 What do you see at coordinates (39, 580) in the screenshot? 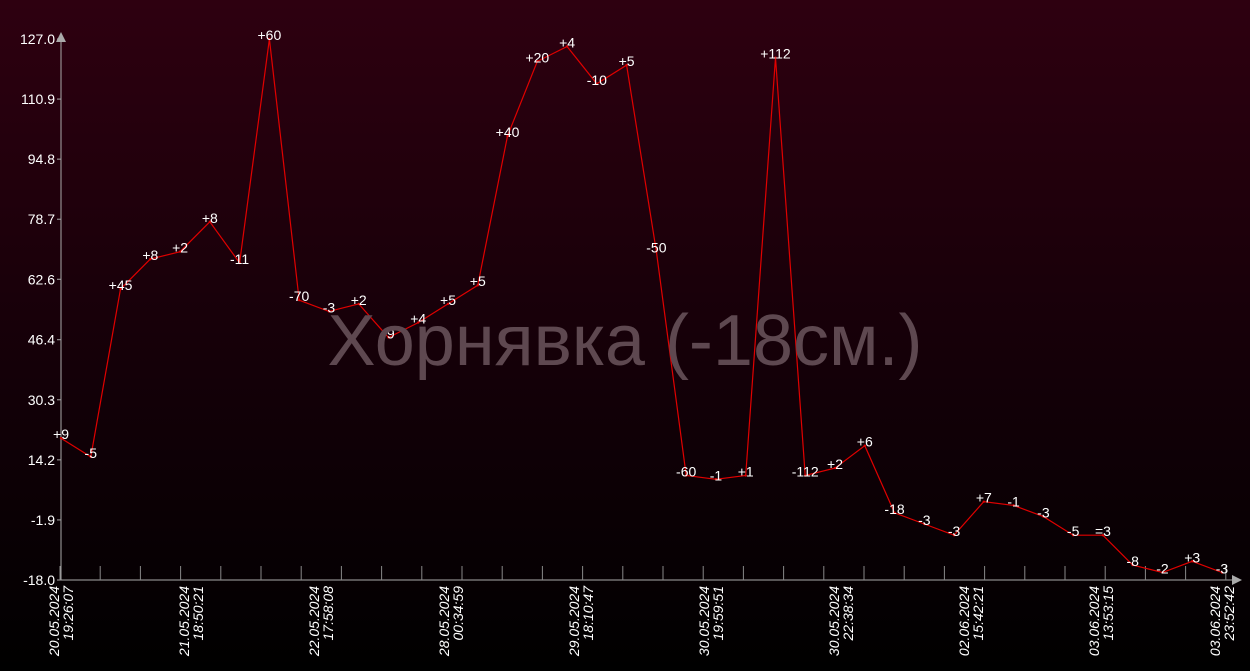
I see `y-tick-label: -18.0` at bounding box center [39, 580].